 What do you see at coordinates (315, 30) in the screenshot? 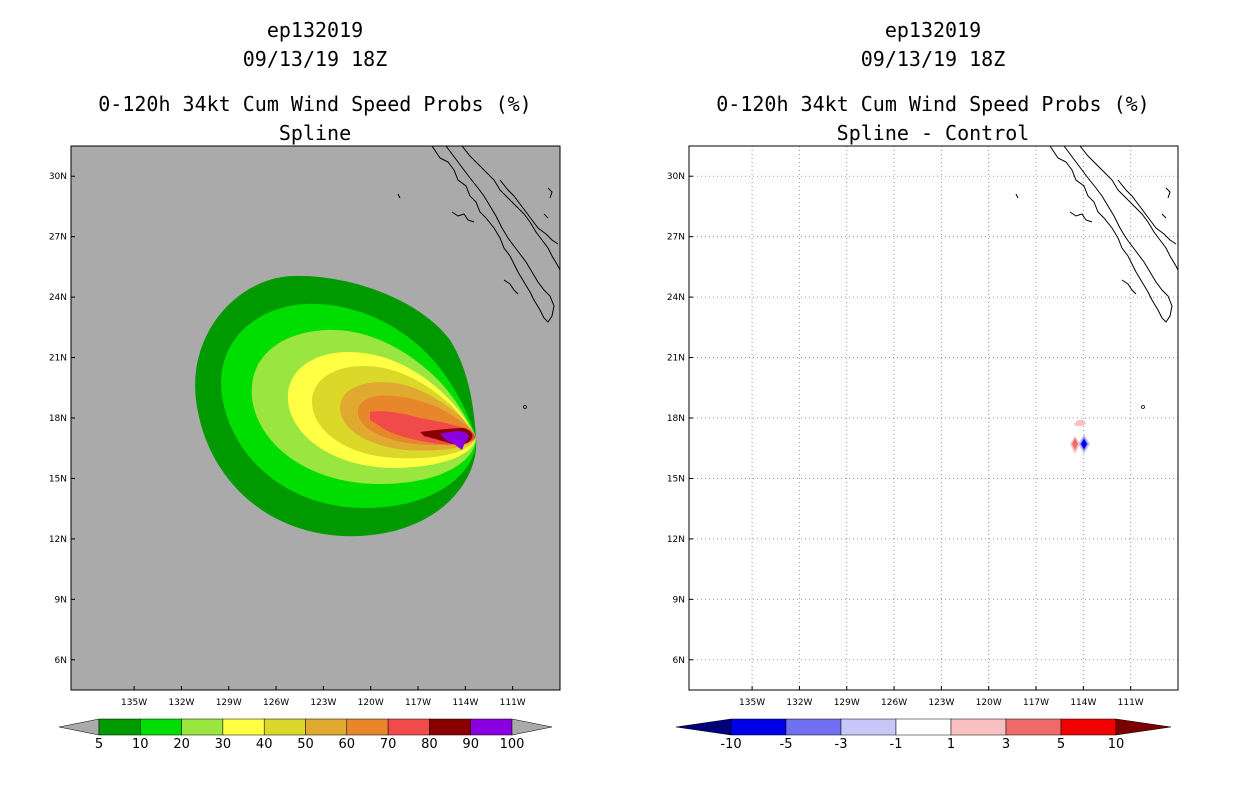
I see `left-storm-id: ep132019` at bounding box center [315, 30].